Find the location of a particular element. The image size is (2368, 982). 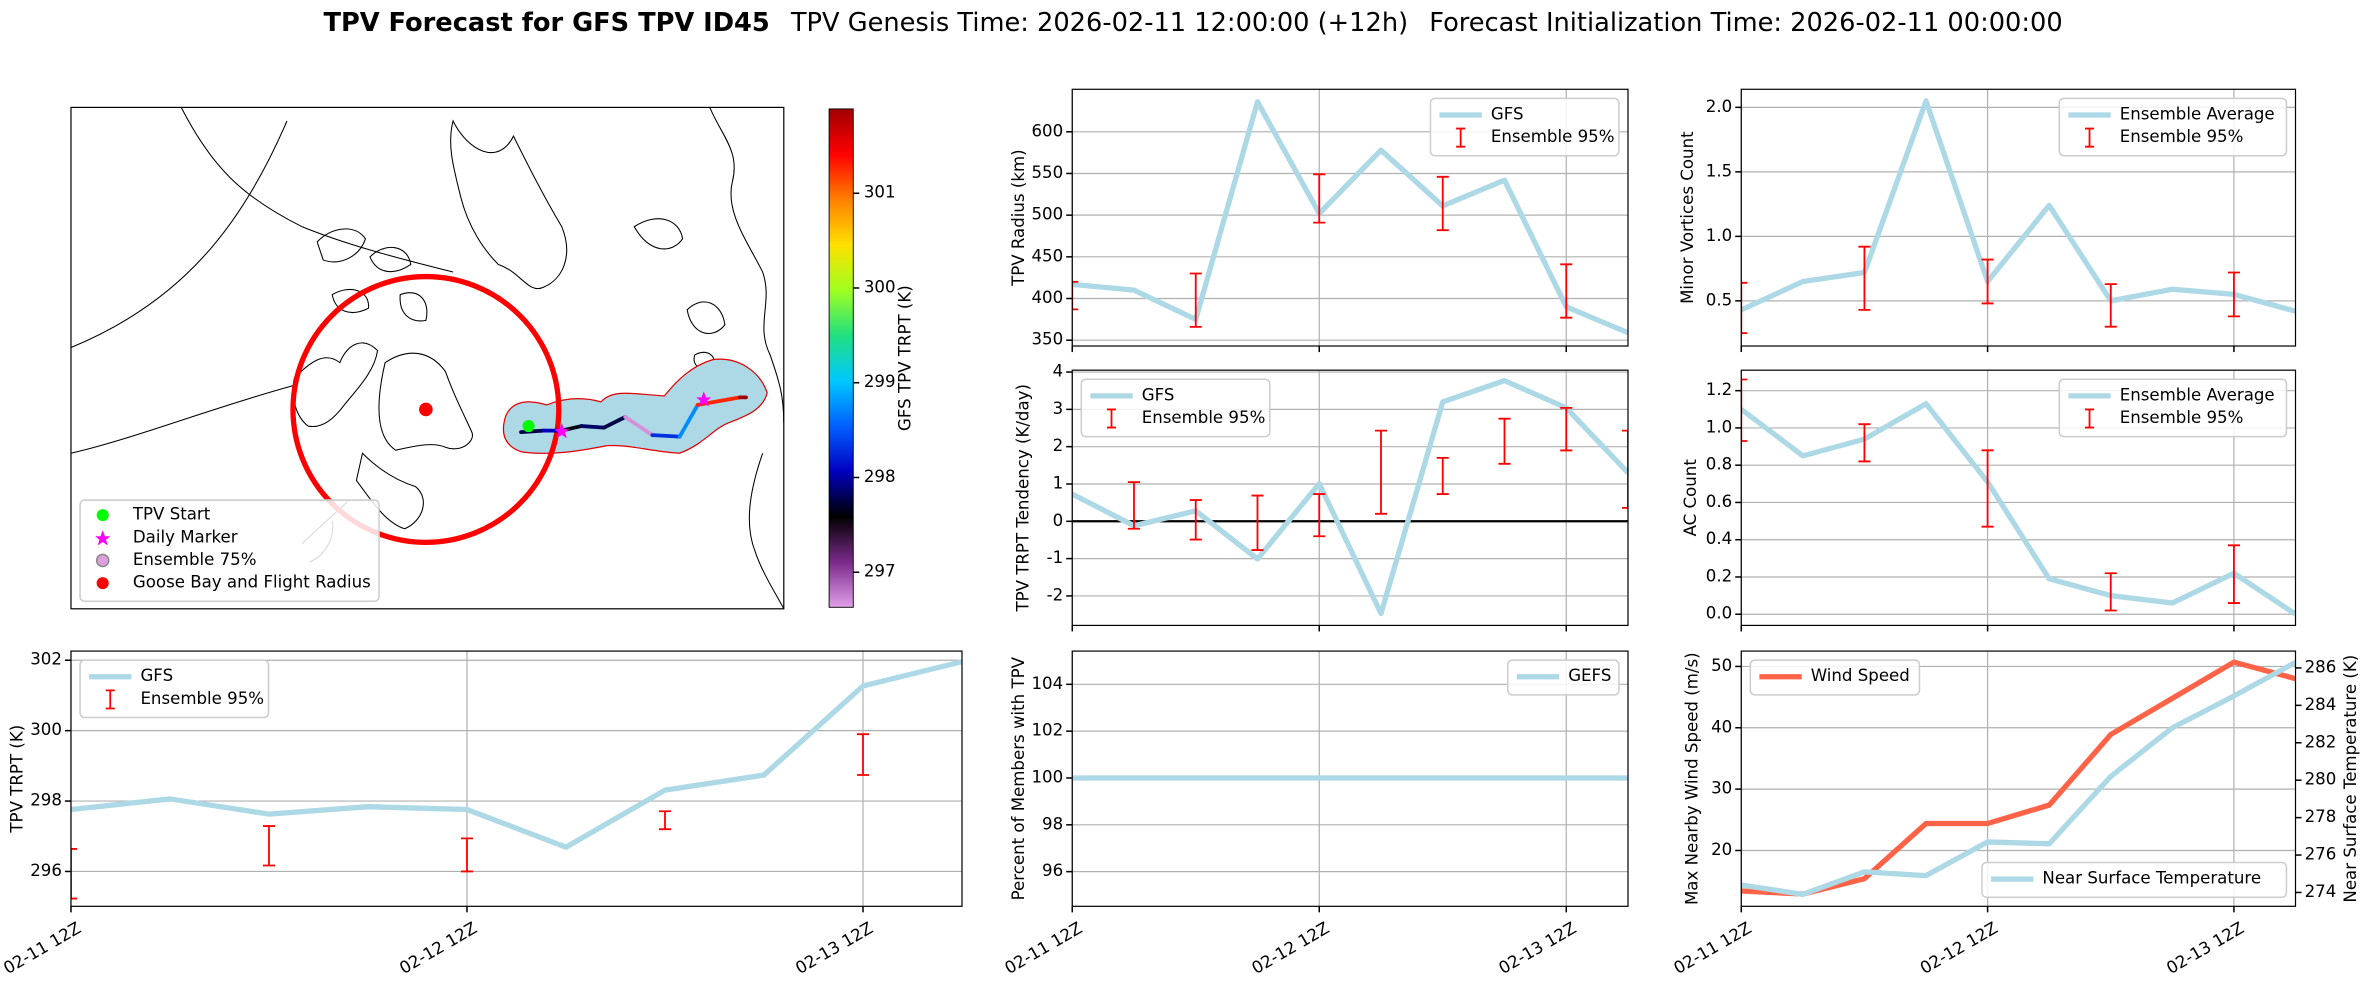

y-tick-label: 0.0 is located at coordinates (1719, 613).